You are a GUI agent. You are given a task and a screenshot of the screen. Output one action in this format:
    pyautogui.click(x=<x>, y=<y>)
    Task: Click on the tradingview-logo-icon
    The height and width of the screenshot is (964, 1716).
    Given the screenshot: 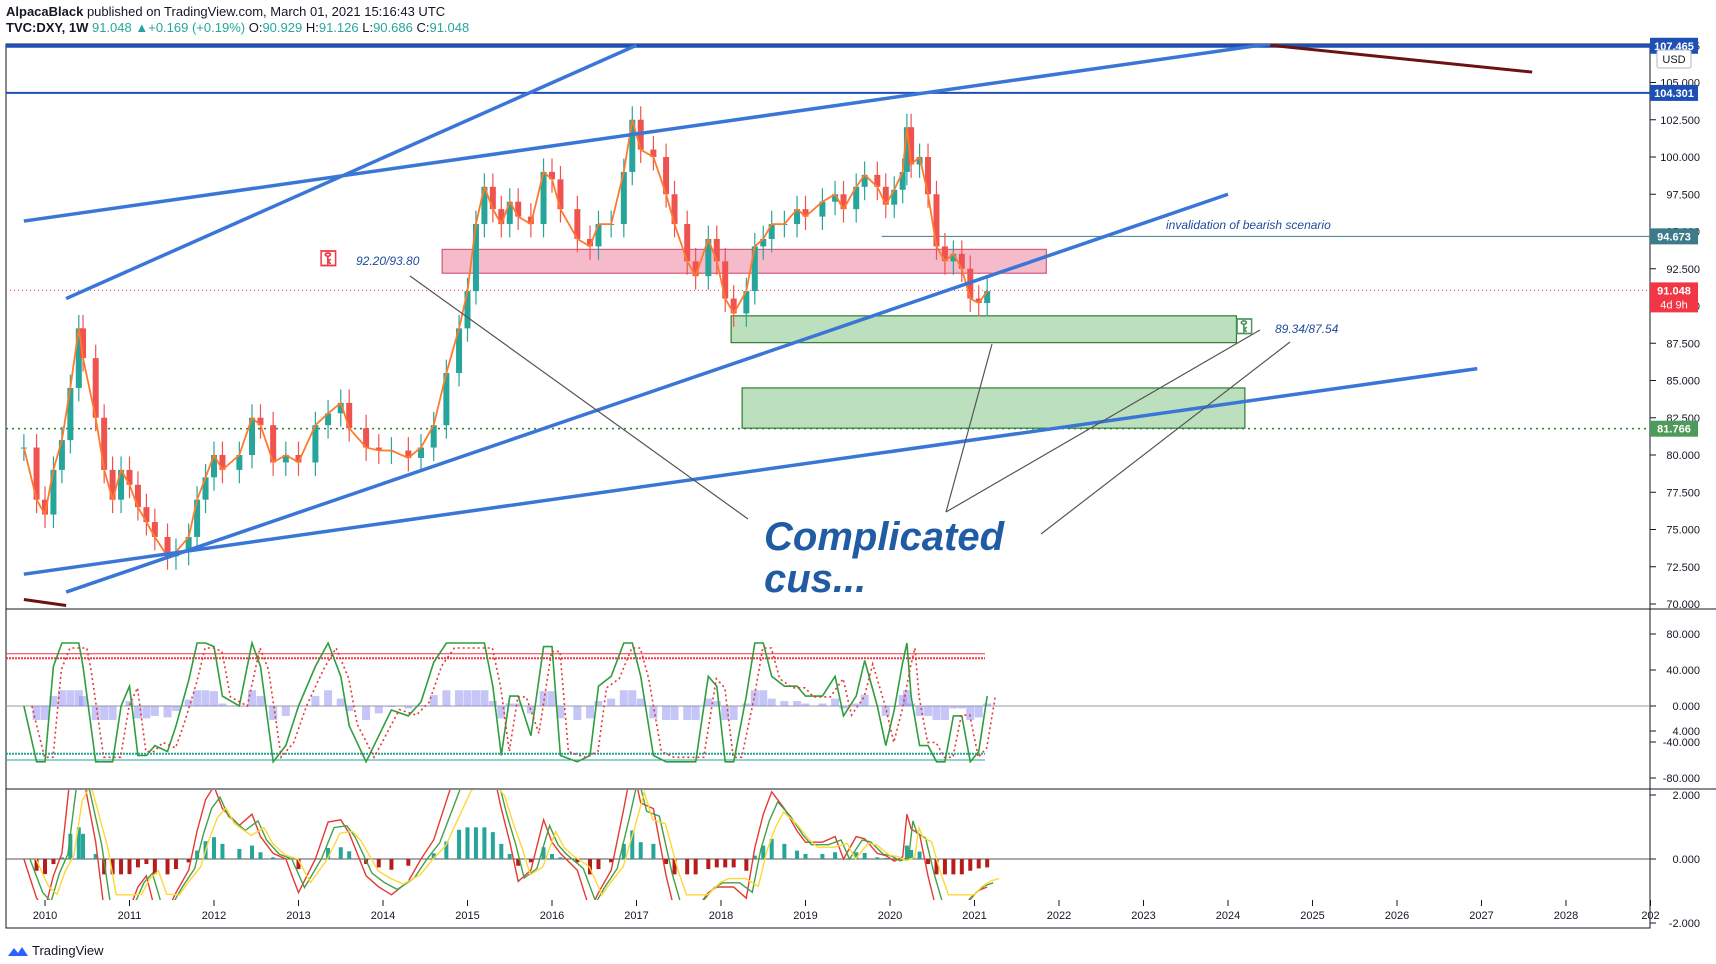 What is the action you would take?
    pyautogui.click(x=18, y=951)
    